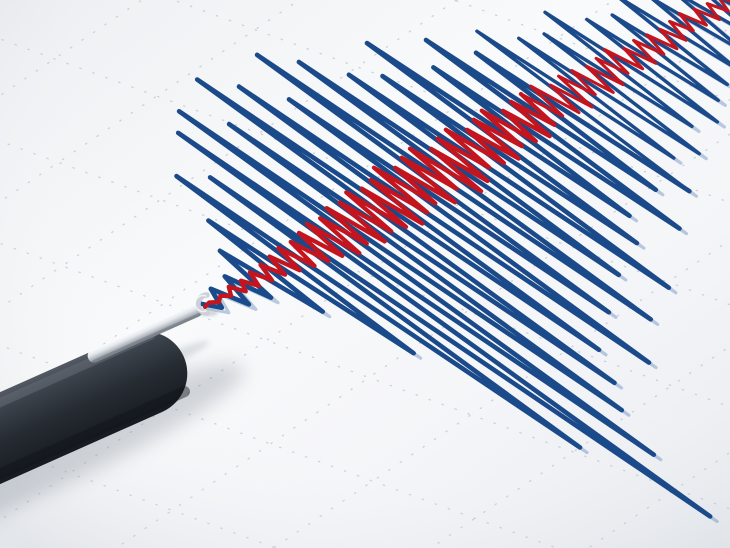 The height and width of the screenshot is (548, 730). I want to click on pen-arm-edge, so click(146, 337).